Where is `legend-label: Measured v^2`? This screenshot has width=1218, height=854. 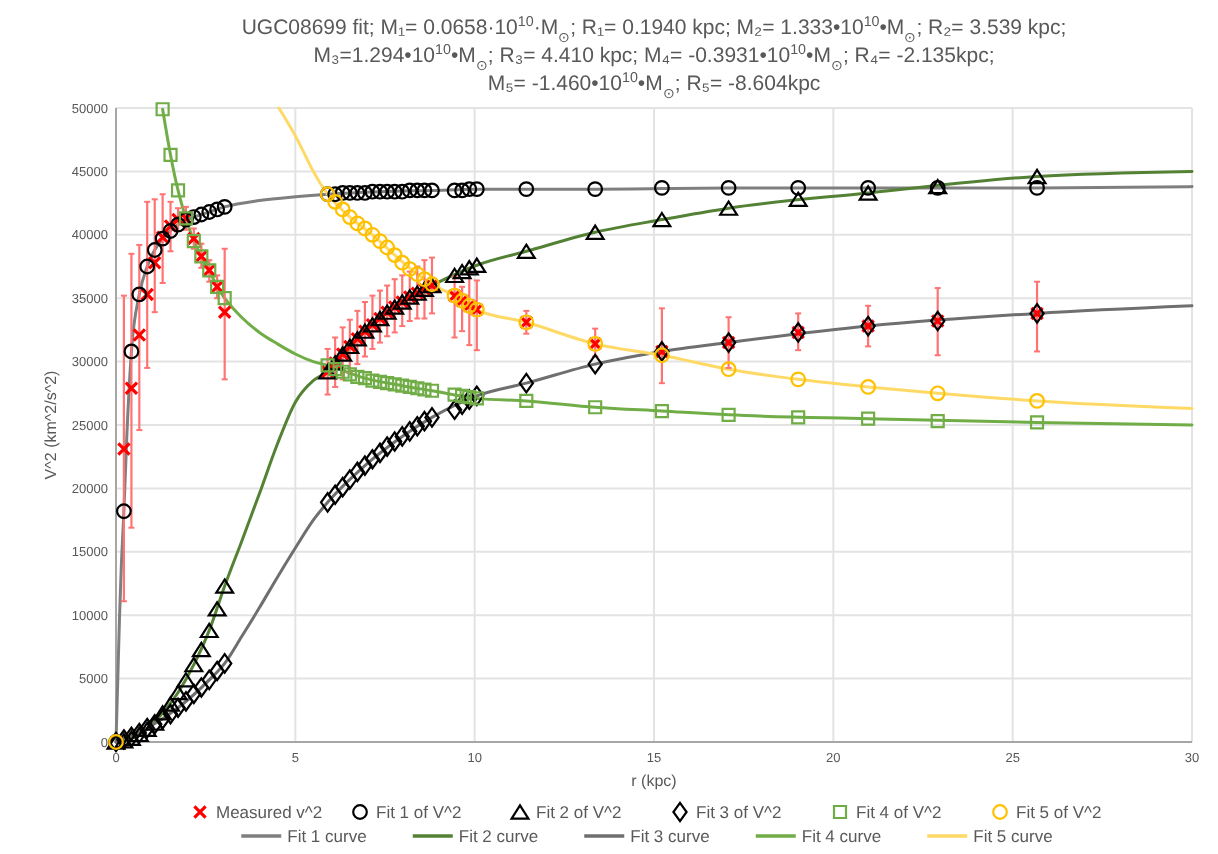
legend-label: Measured v^2 is located at coordinates (269, 811).